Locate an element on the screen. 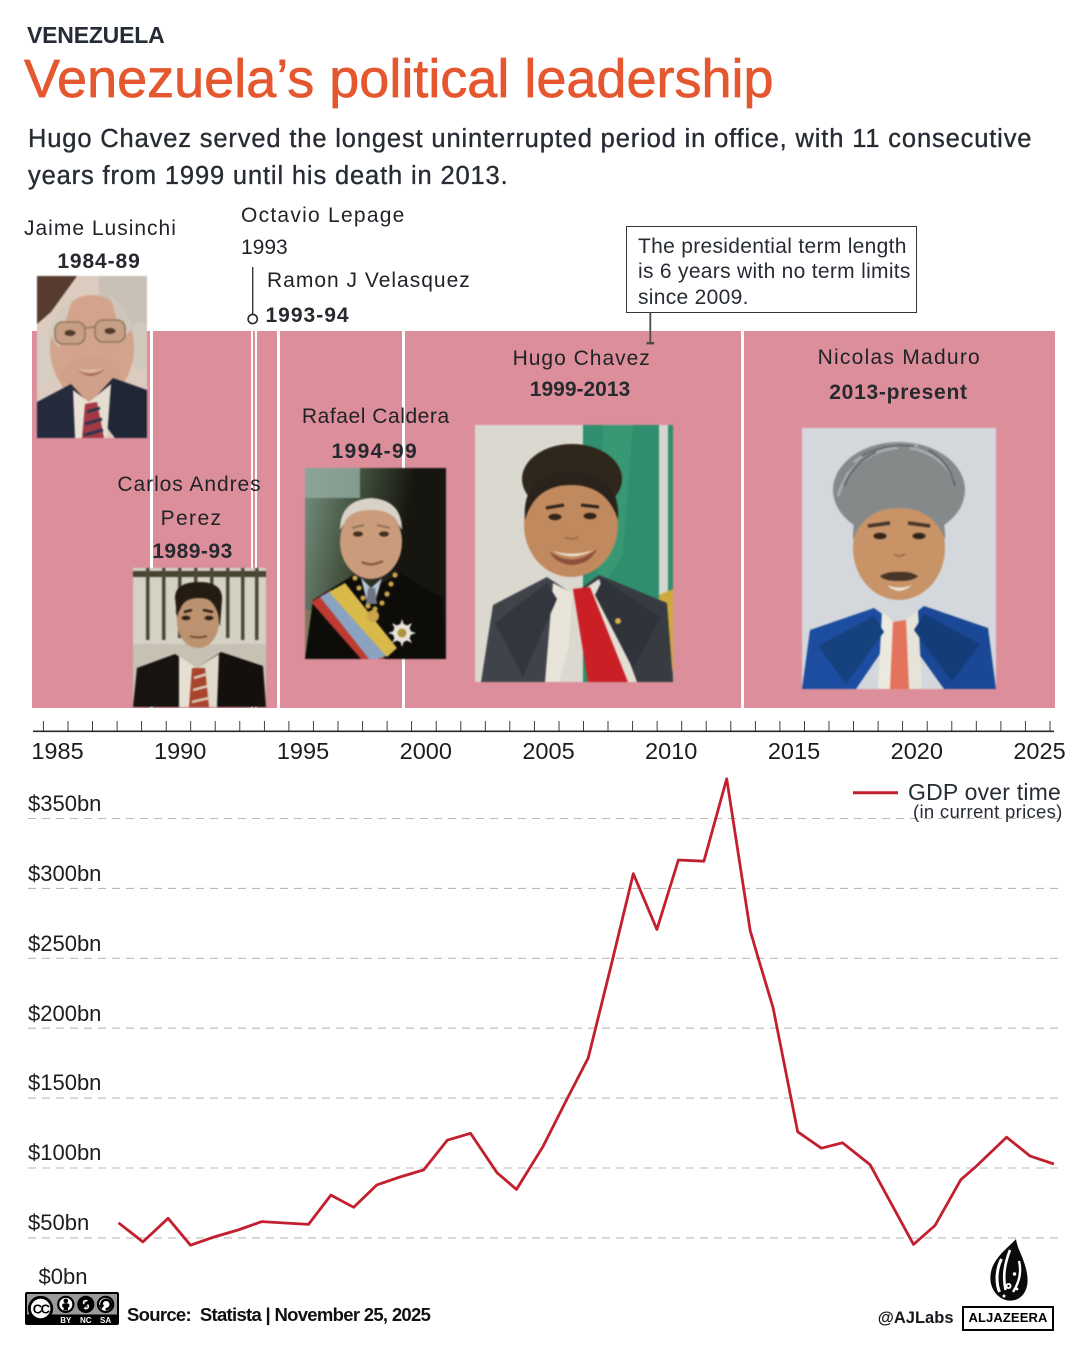  svg-text: NC is located at coordinates (86, 1320).